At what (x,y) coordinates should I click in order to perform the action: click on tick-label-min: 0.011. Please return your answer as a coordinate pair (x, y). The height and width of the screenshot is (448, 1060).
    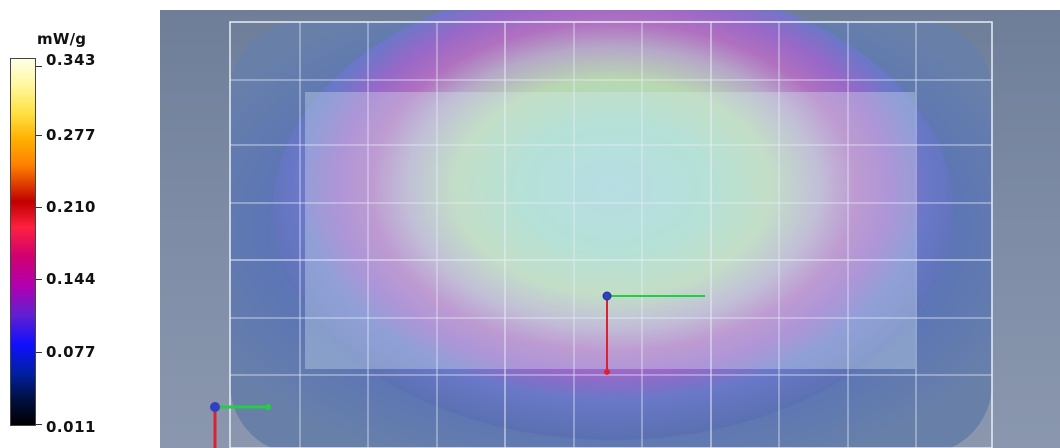
    Looking at the image, I should click on (71, 427).